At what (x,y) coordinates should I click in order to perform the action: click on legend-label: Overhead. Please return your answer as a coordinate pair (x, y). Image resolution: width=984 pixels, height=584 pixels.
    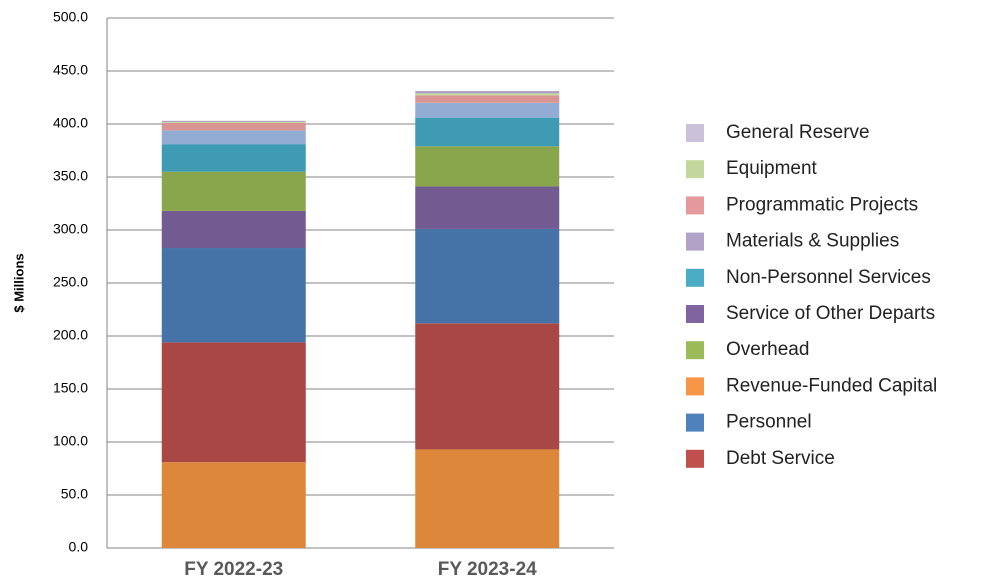
    Looking at the image, I should click on (767, 349).